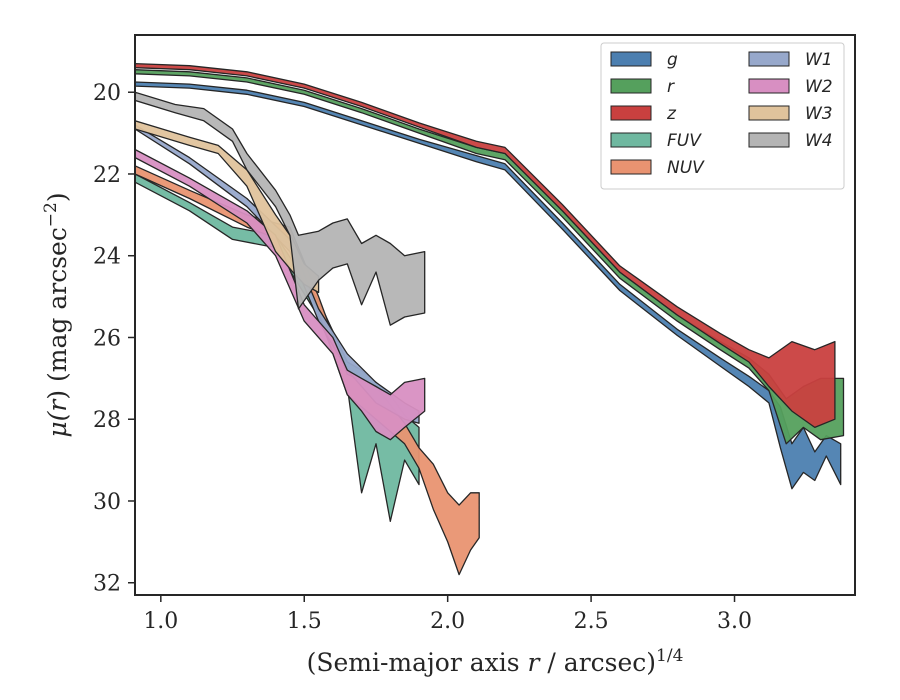 The height and width of the screenshot is (700, 900). Describe the element at coordinates (631, 140) in the screenshot. I see `legend-swatch-fuv` at that location.